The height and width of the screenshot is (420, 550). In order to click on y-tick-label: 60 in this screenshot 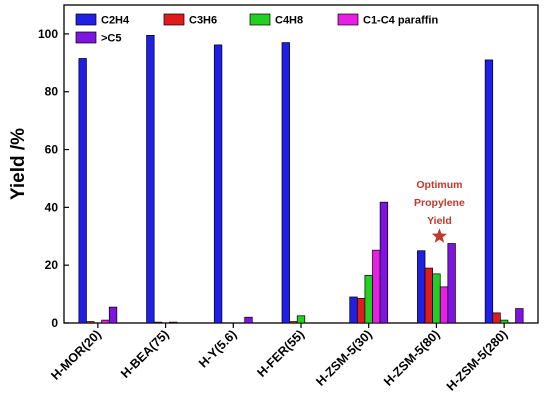, I will do `click(52, 150)`.